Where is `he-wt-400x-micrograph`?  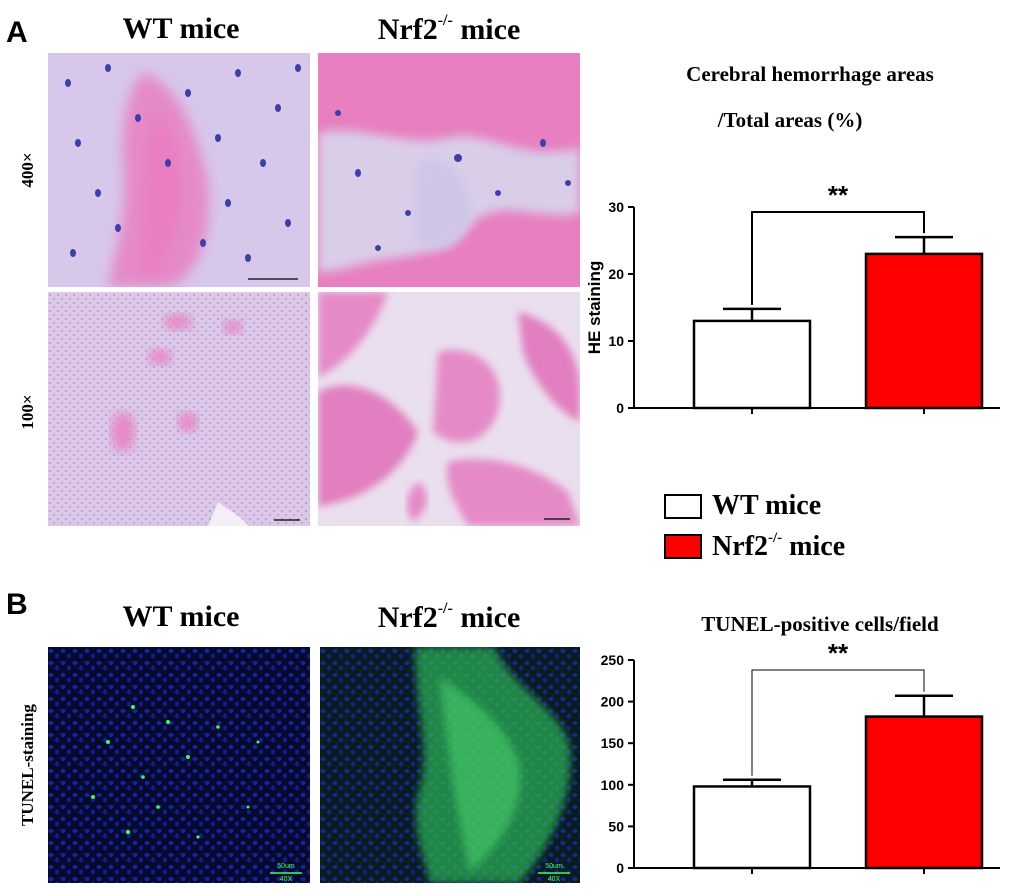
he-wt-400x-micrograph is located at coordinates (179, 170).